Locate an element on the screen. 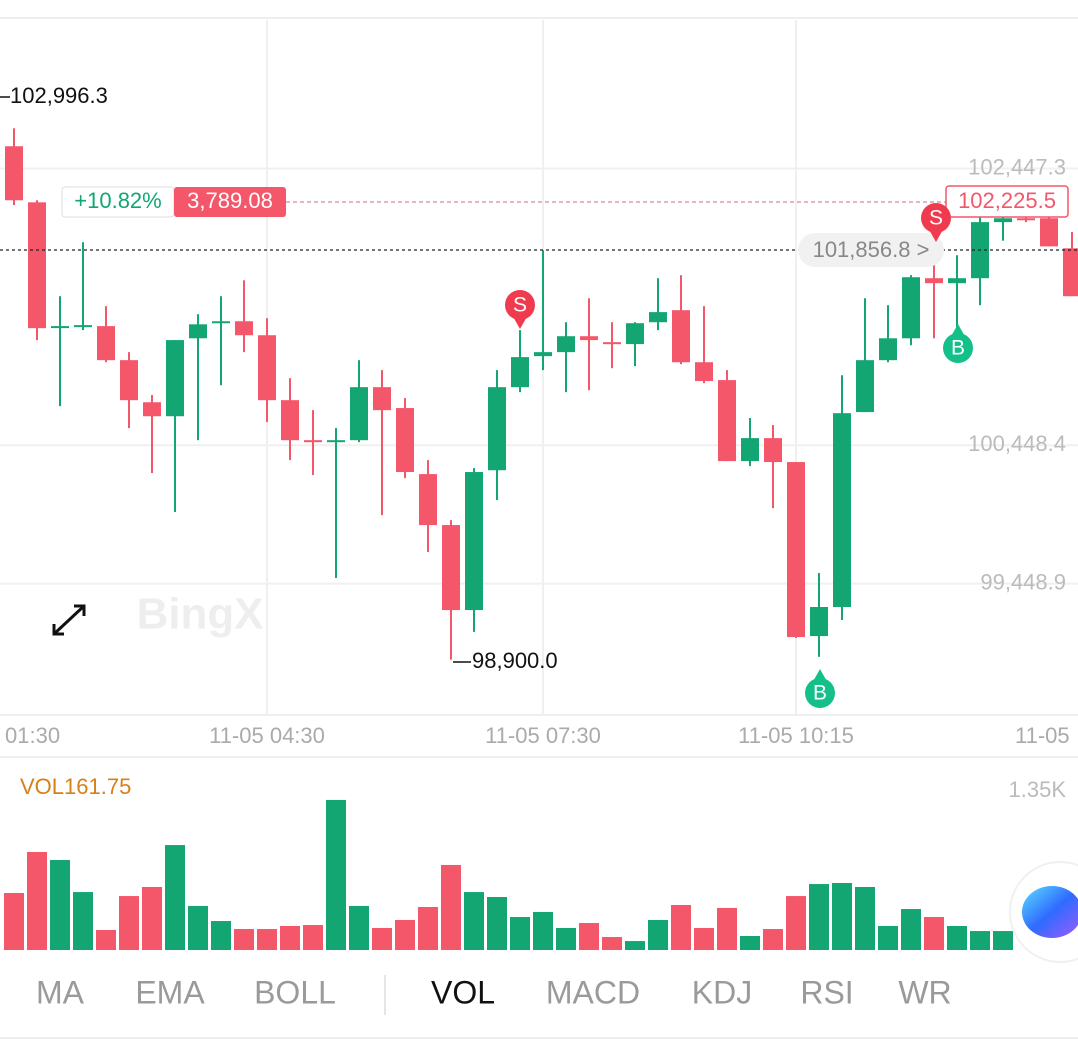 The image size is (1078, 1041). current-price-text: 101,856.8 > is located at coordinates (871, 249).